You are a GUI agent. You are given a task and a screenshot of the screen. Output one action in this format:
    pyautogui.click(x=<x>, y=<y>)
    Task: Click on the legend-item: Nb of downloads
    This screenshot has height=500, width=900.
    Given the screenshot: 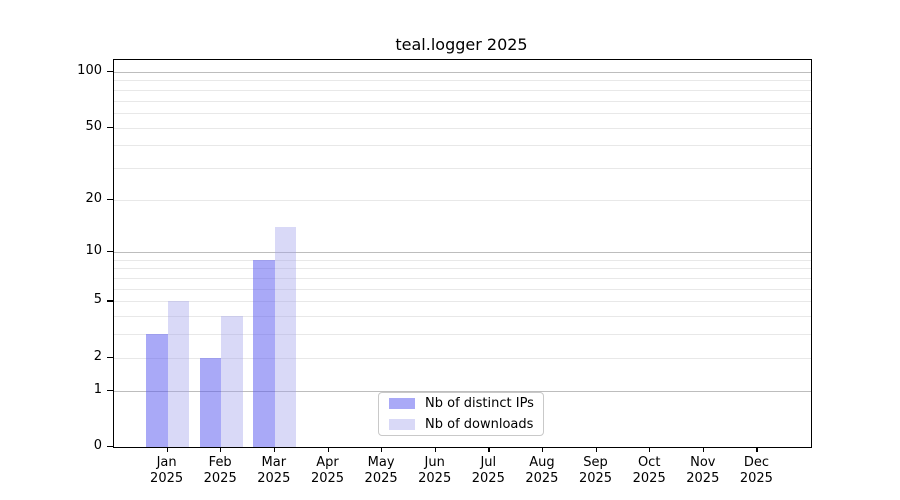 What is the action you would take?
    pyautogui.click(x=462, y=424)
    